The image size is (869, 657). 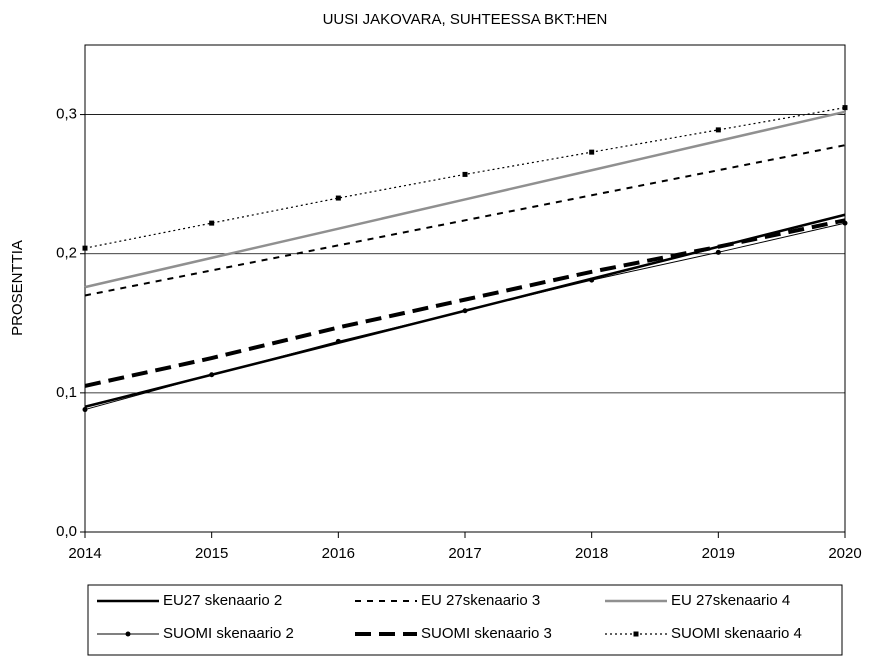 I want to click on y-tick-label: 0,3, so click(x=66, y=114).